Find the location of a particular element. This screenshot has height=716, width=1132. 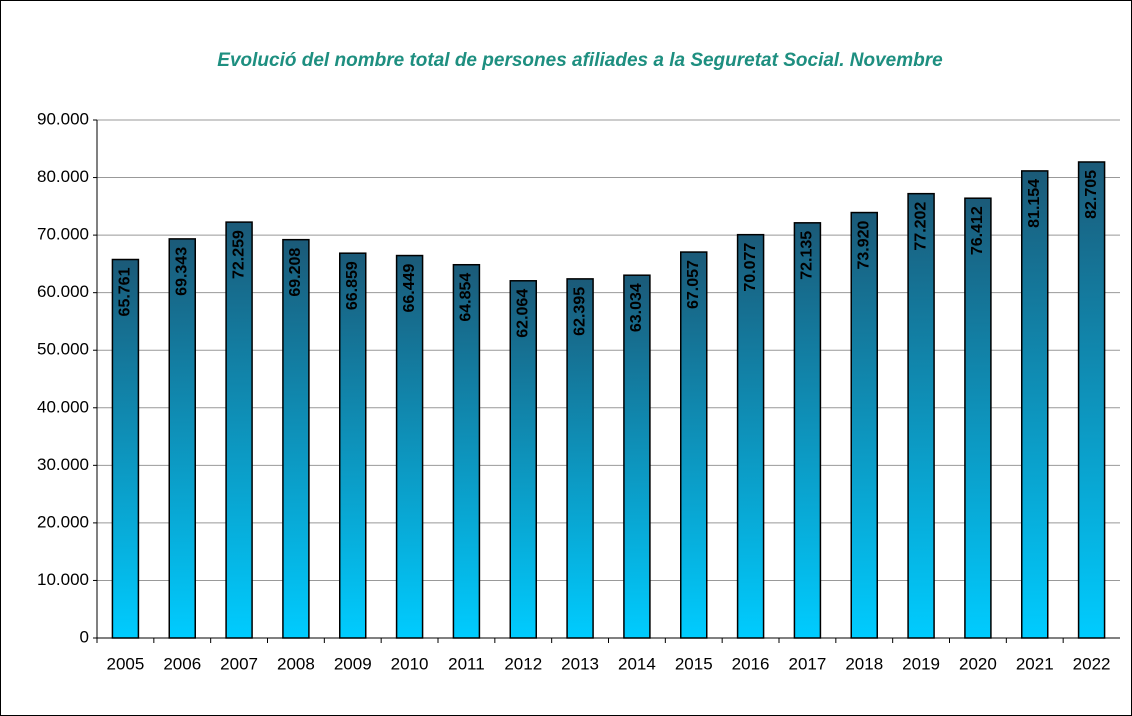

value-label: 69.343 is located at coordinates (181, 271).